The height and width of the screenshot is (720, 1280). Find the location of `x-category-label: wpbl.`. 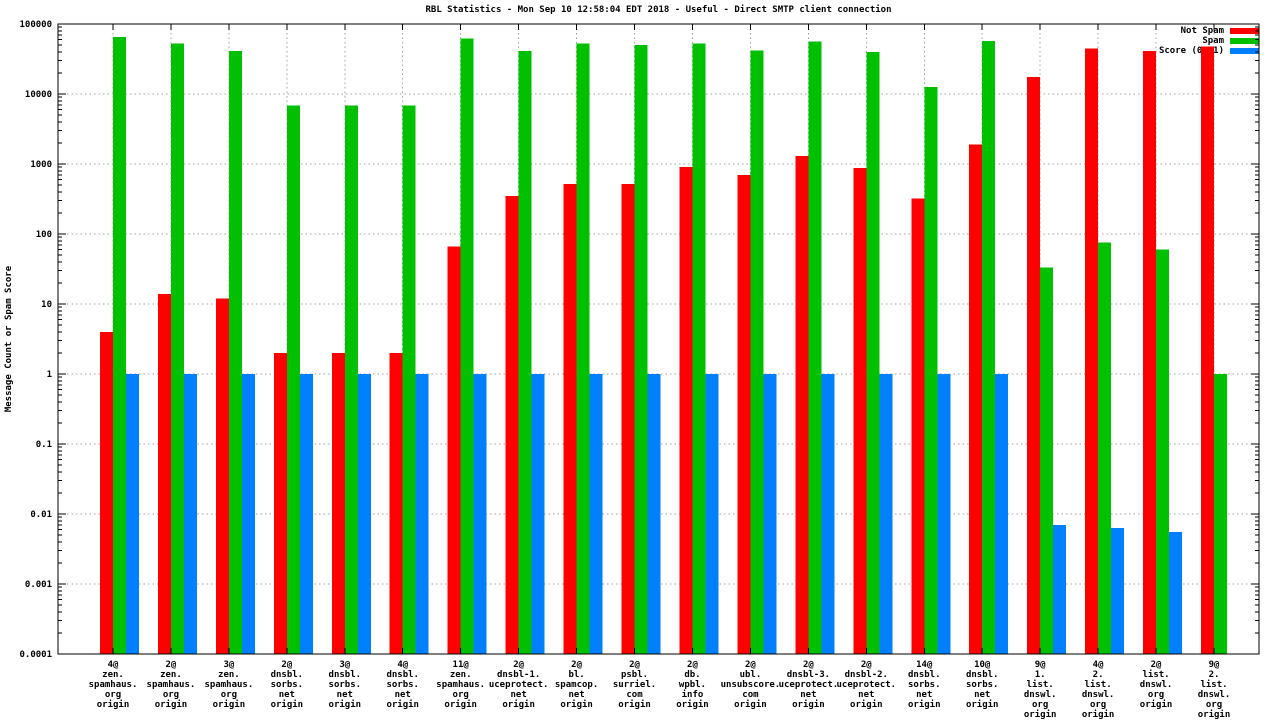

x-category-label: wpbl. is located at coordinates (692, 685).